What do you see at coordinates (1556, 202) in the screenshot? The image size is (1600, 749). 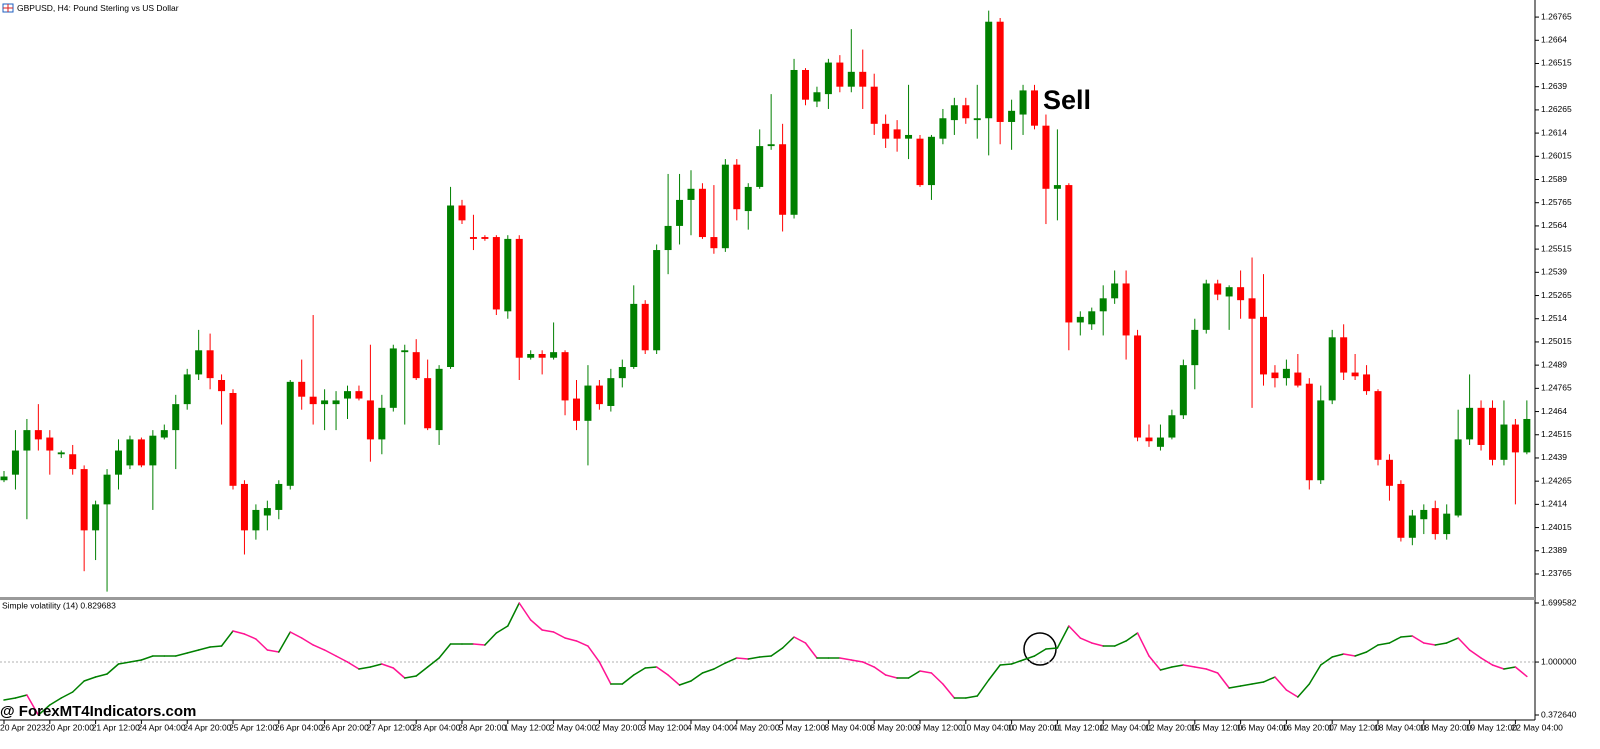 I see `y-tick-label: 1.25765` at bounding box center [1556, 202].